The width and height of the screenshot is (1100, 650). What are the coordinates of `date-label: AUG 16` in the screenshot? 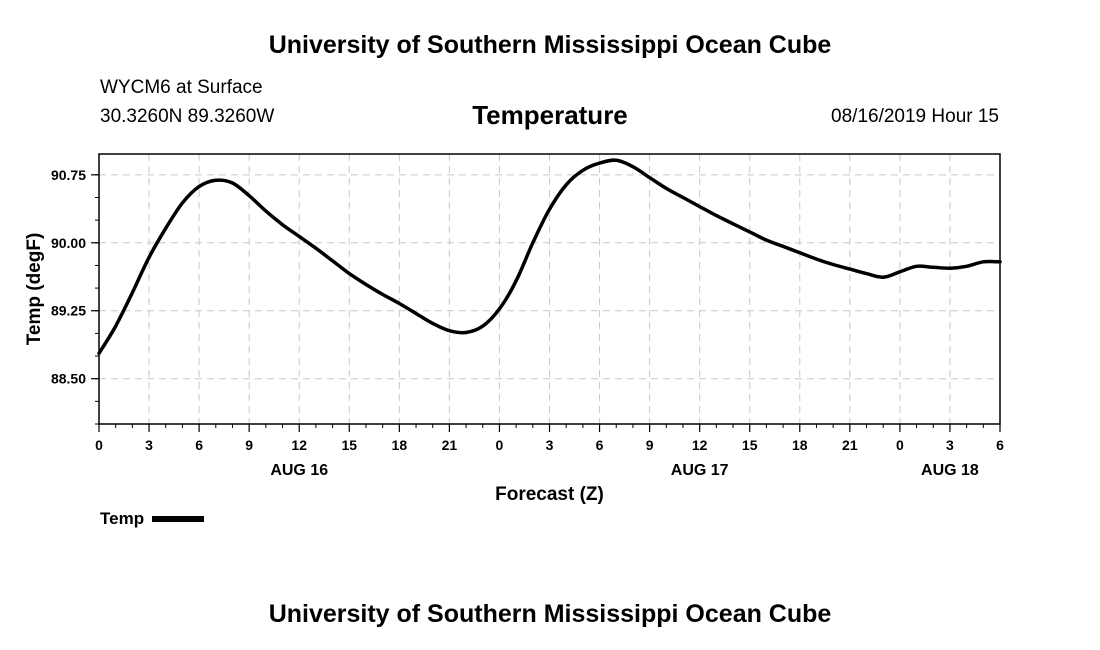 It's located at (299, 470).